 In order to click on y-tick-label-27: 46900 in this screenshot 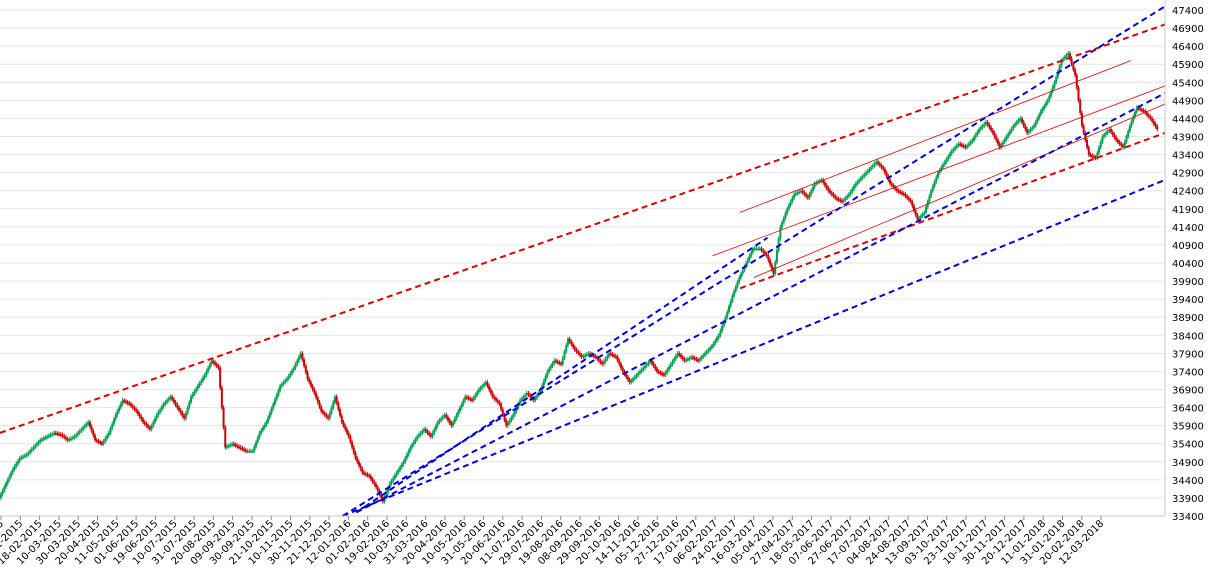, I will do `click(1188, 29)`.